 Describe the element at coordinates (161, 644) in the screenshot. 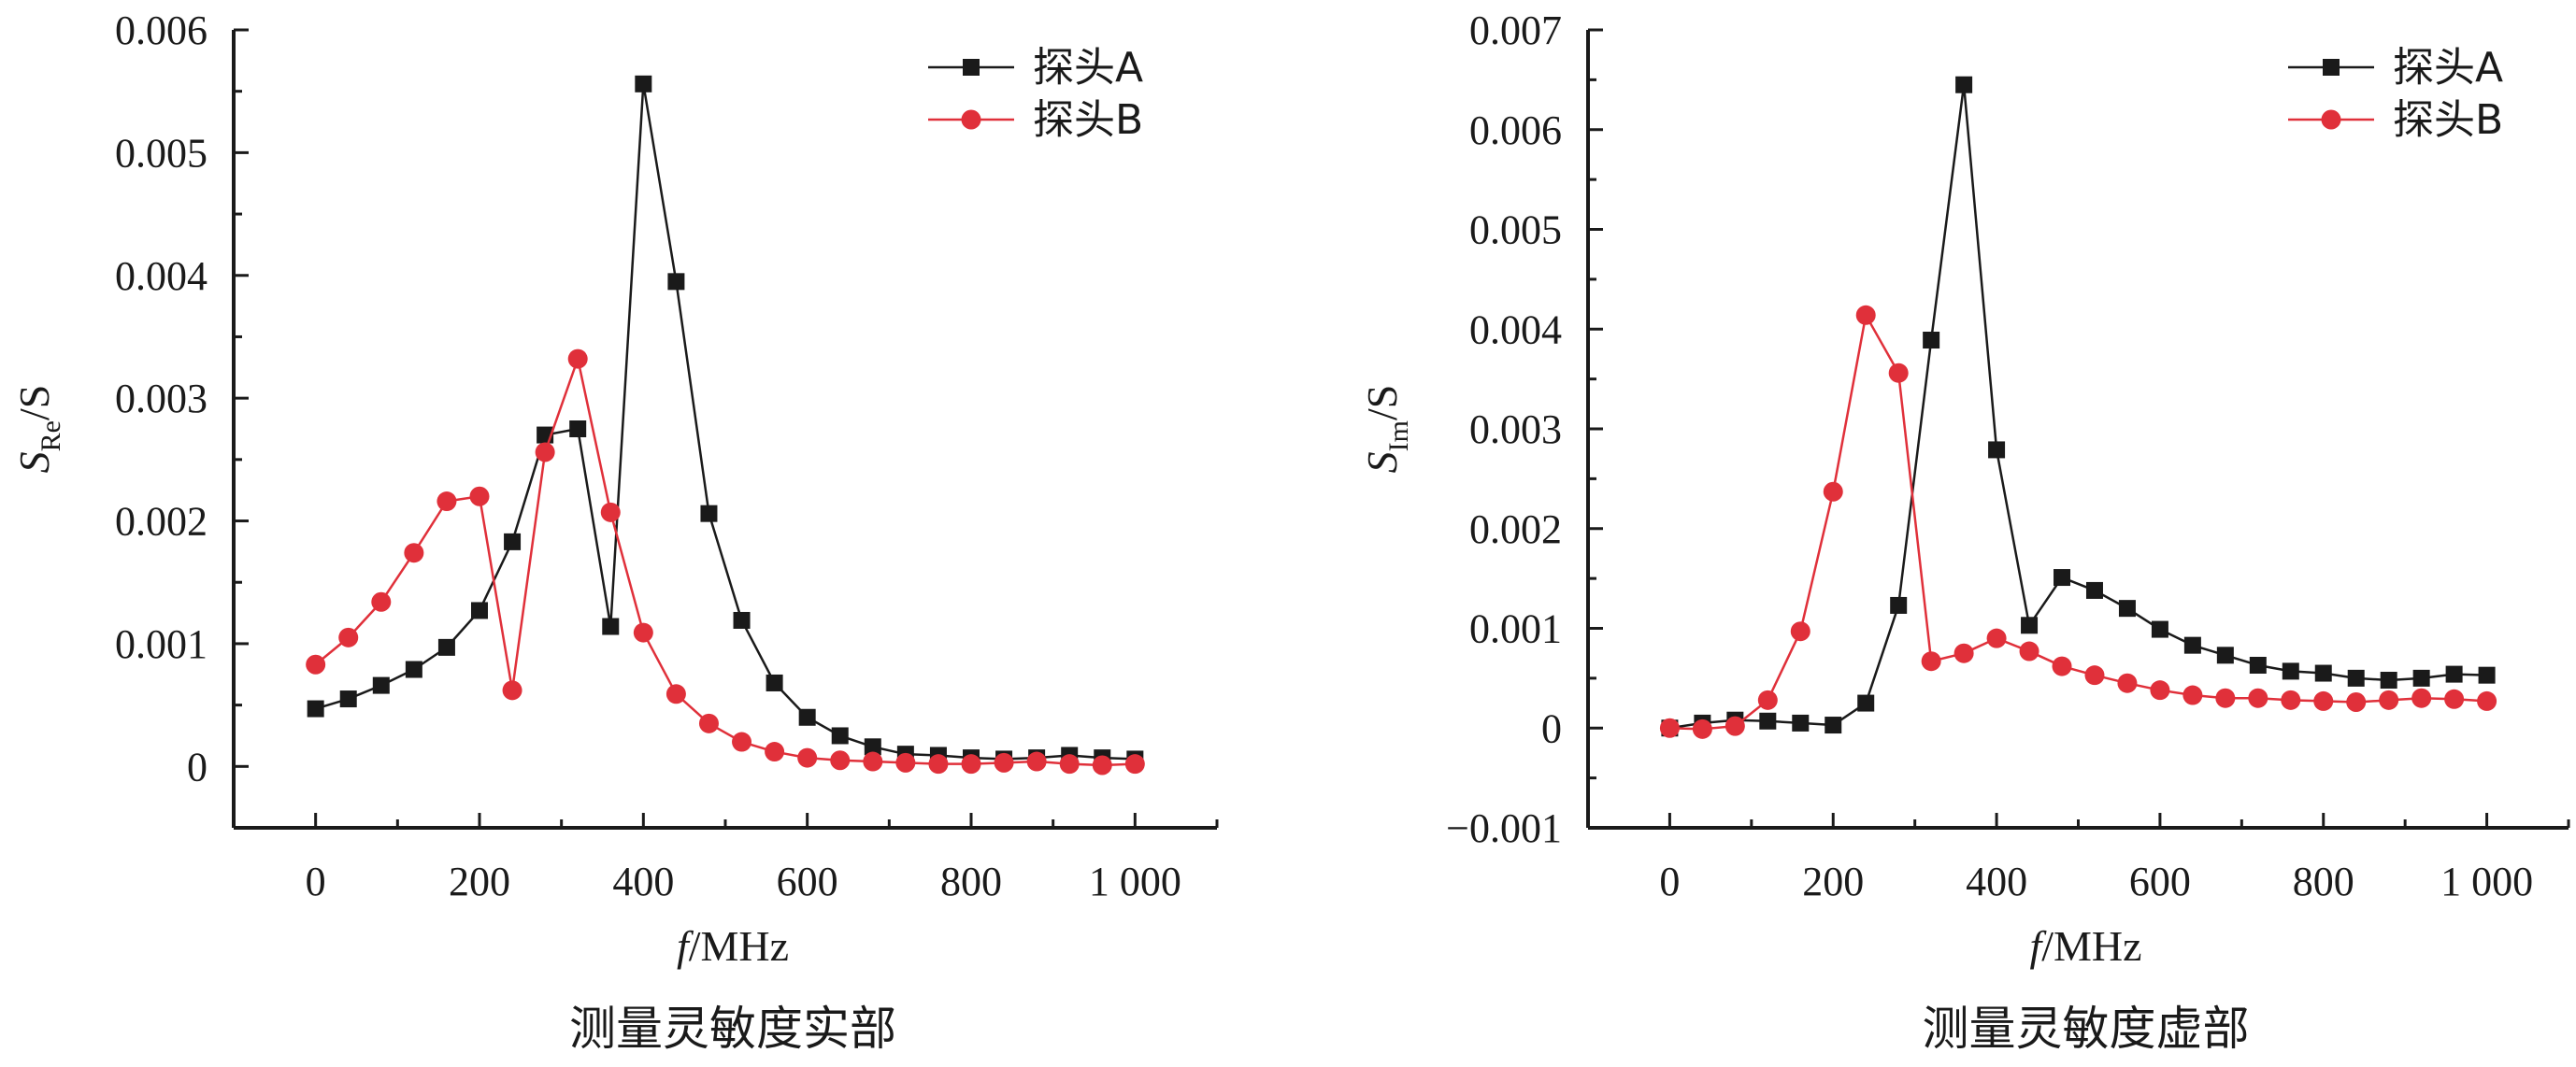

I see `y-tick-label: 0.001` at that location.